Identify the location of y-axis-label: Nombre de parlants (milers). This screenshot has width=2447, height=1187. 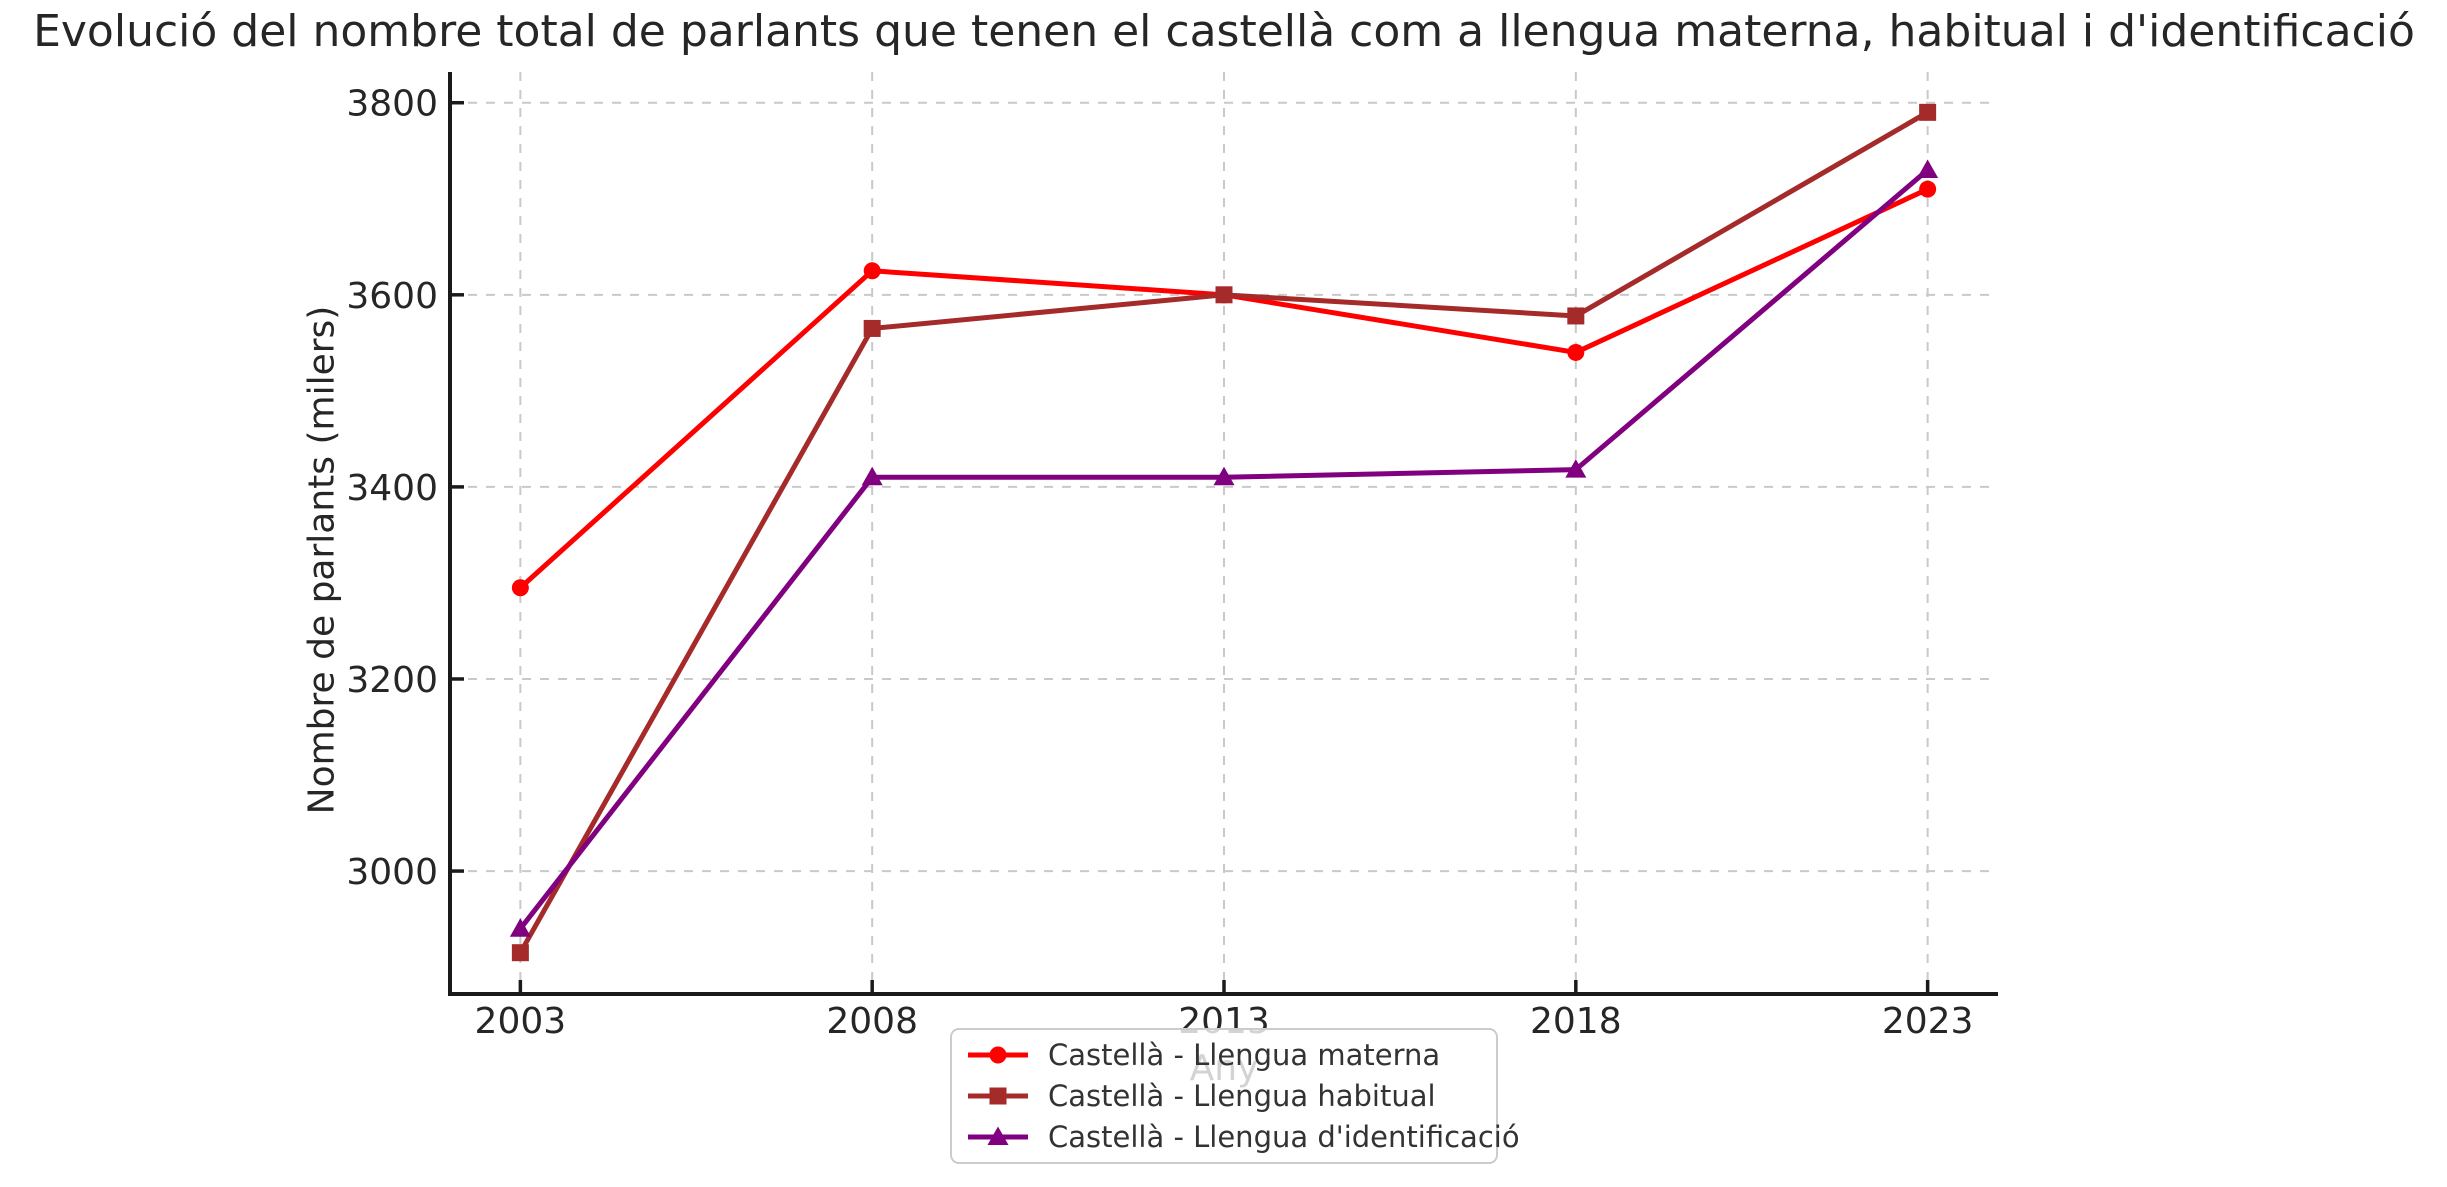
(322, 560).